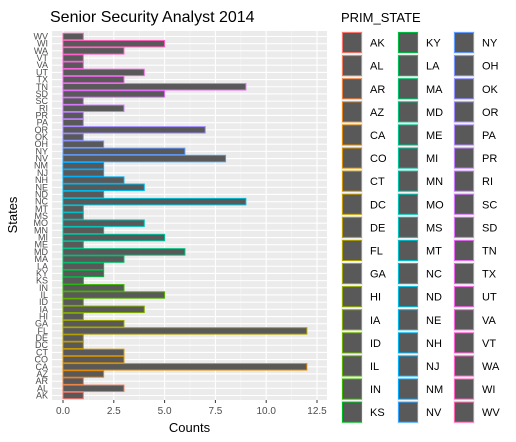 The width and height of the screenshot is (516, 442). Describe the element at coordinates (490, 113) in the screenshot. I see `legend-label: OR` at that location.